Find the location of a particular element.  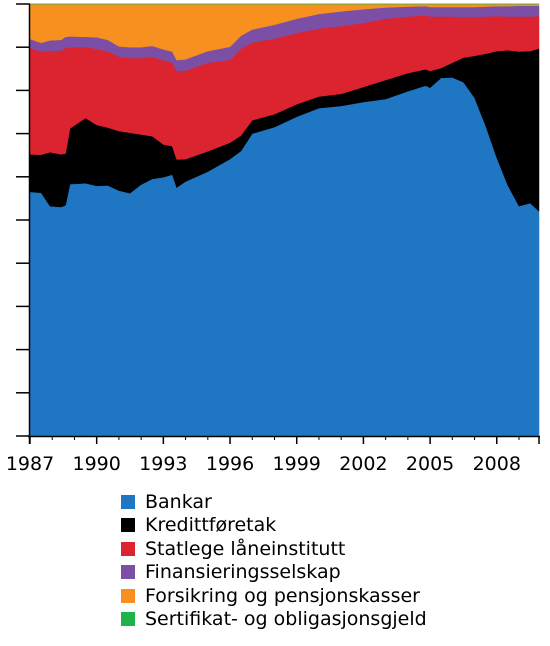

legend-item: Sertifikat- og obligasjonsgjeld is located at coordinates (274, 620).